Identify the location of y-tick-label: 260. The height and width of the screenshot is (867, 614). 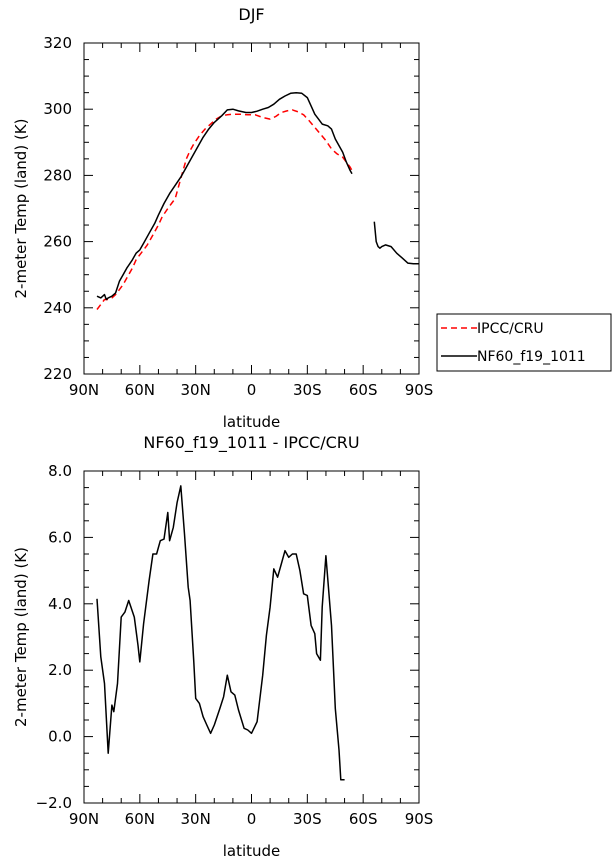
(57, 242).